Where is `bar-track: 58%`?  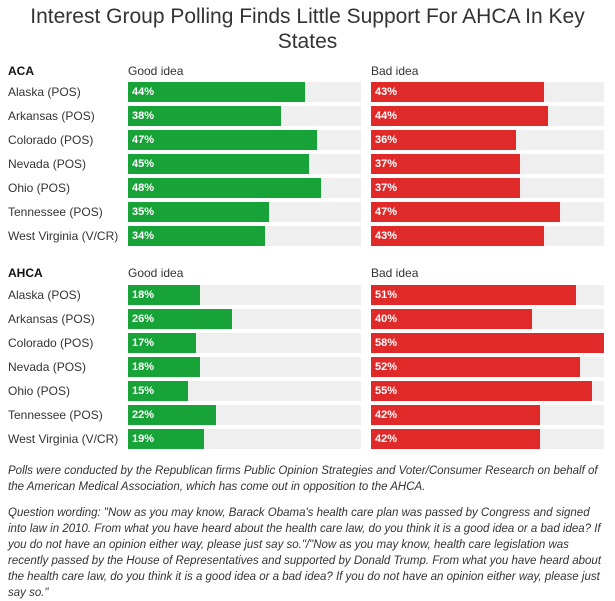
bar-track: 58% is located at coordinates (487, 343).